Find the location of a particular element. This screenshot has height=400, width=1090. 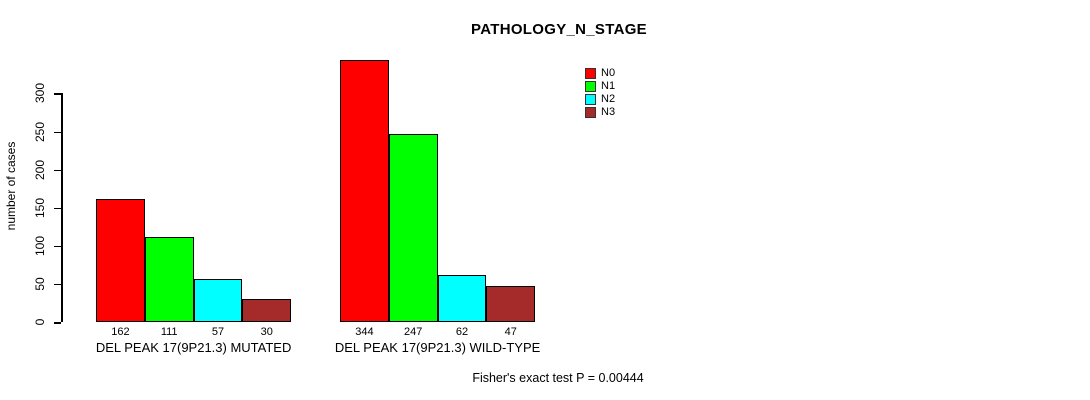

bar-value-label: 162 is located at coordinates (120, 332).